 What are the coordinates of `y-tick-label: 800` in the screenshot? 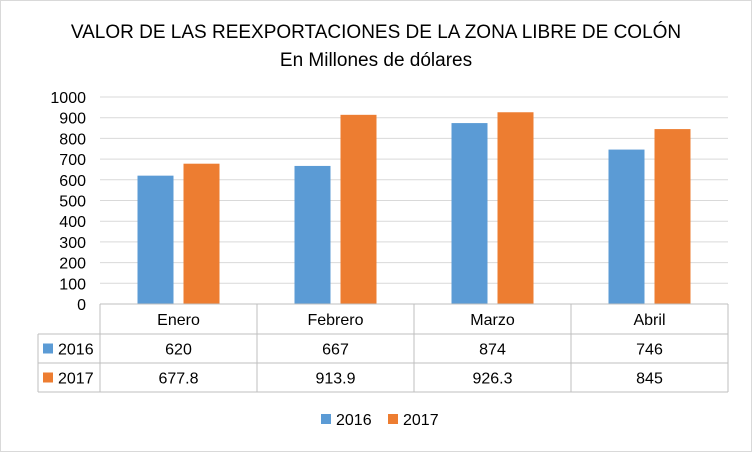 It's located at (72, 139).